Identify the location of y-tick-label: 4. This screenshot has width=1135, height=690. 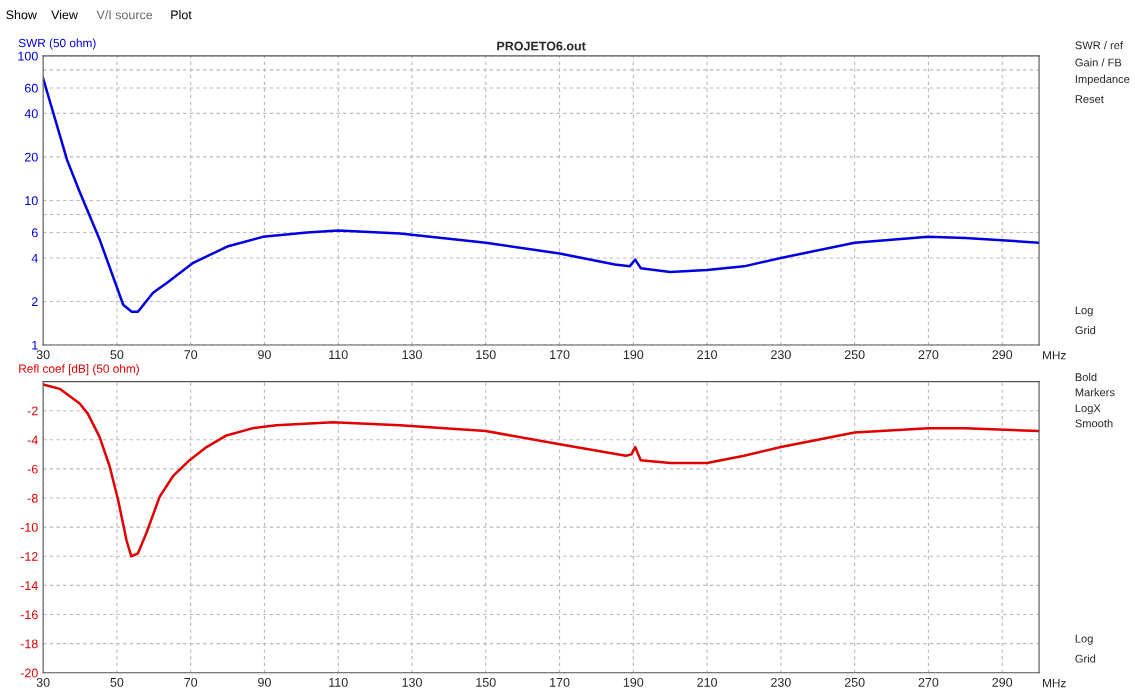
(34, 258).